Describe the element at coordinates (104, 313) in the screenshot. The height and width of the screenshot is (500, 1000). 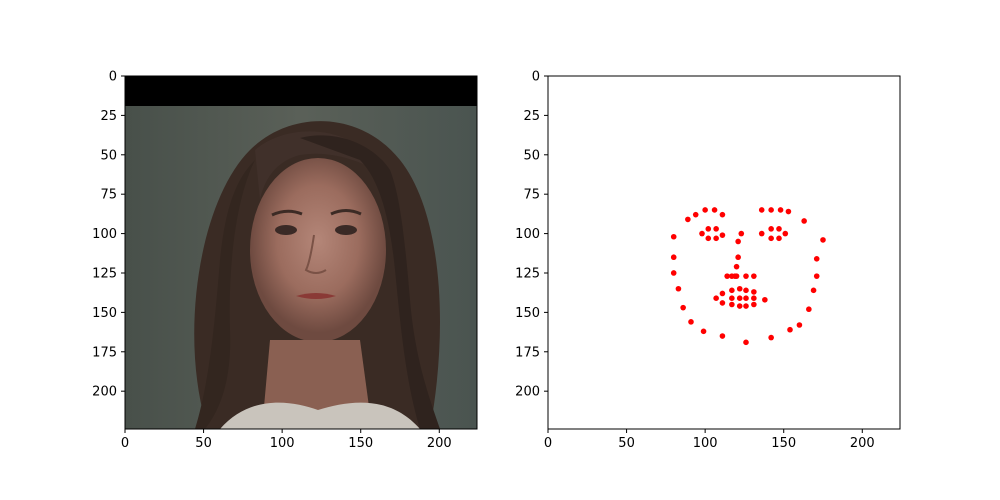
I see `y-tick-label: 150` at that location.